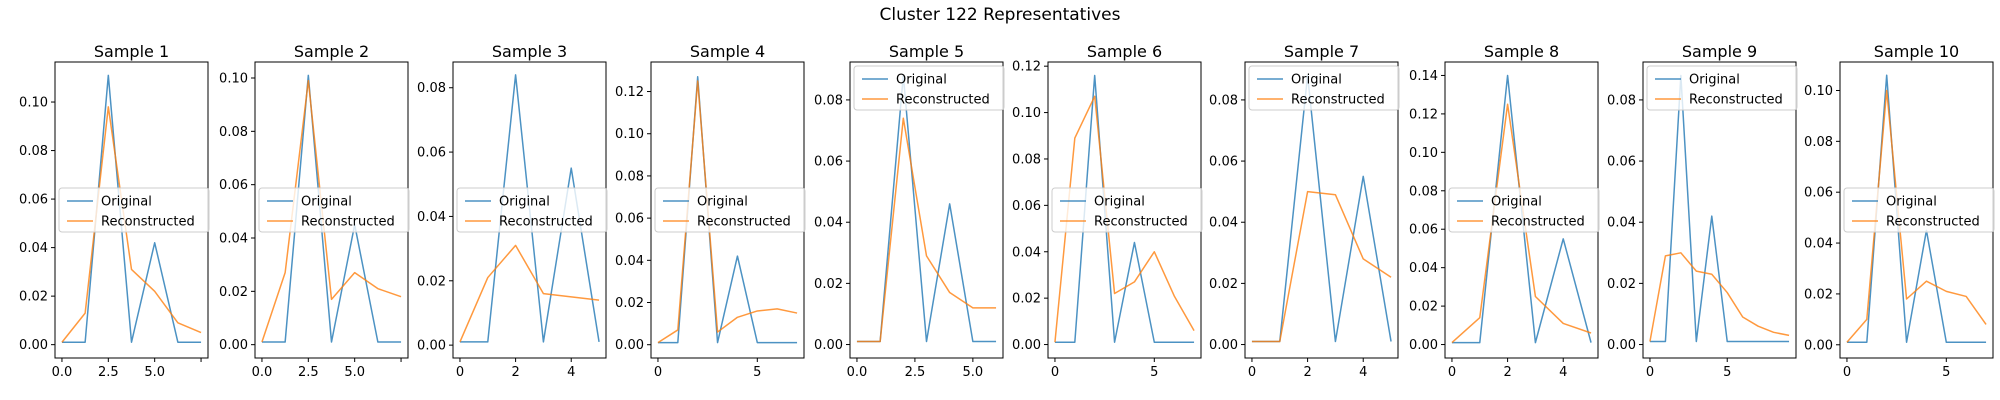  I want to click on subplot-title: Sample 5, so click(926, 51).